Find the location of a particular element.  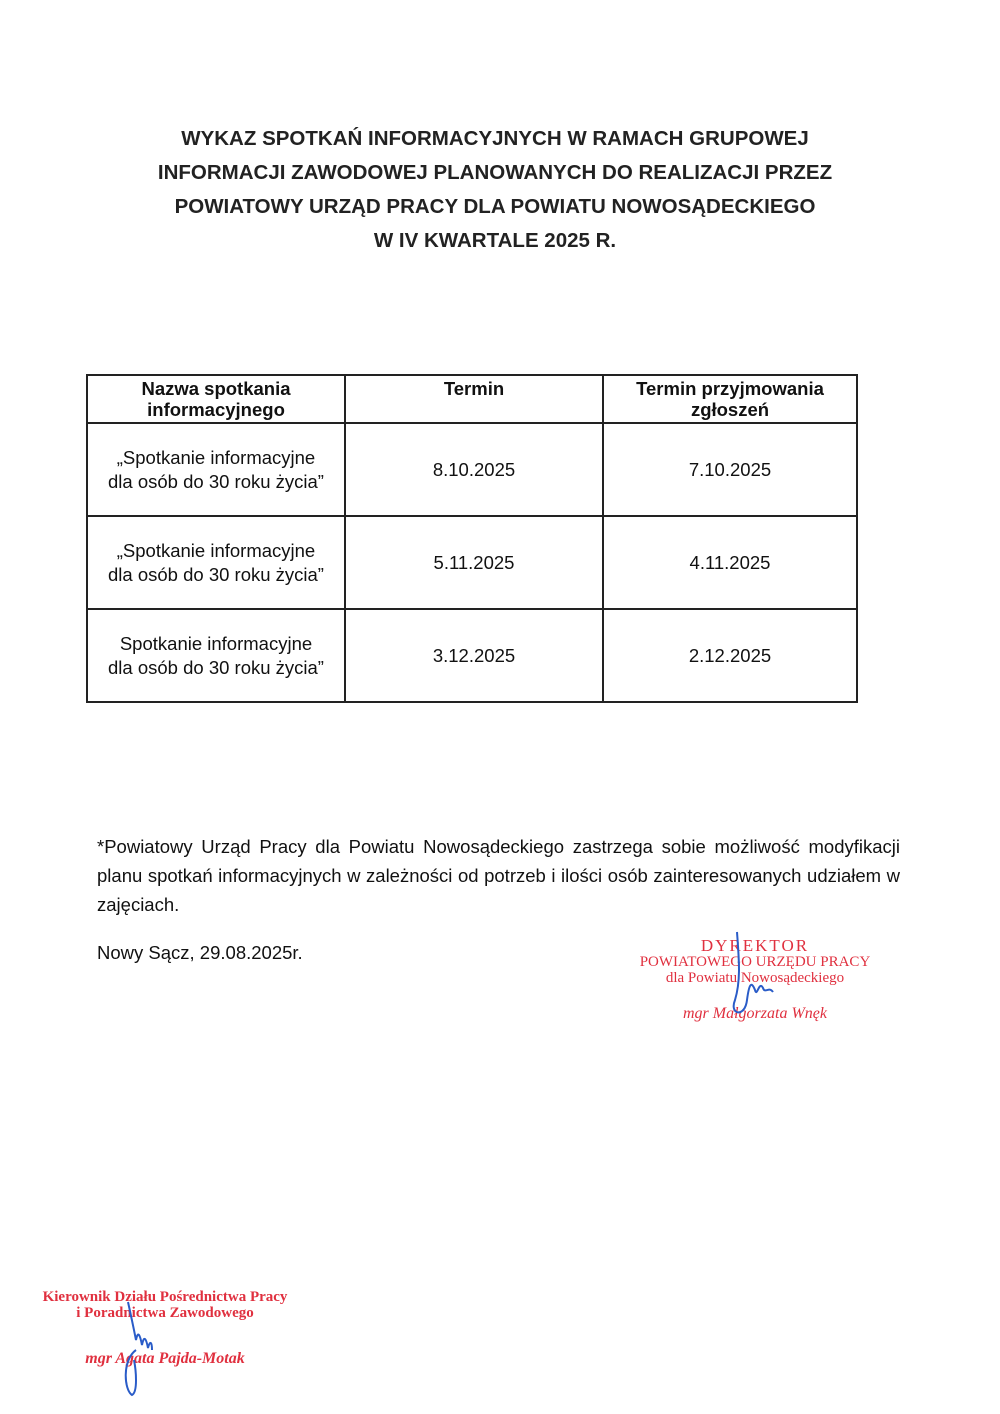

meeting-date: 8.10.2025 is located at coordinates (474, 469).